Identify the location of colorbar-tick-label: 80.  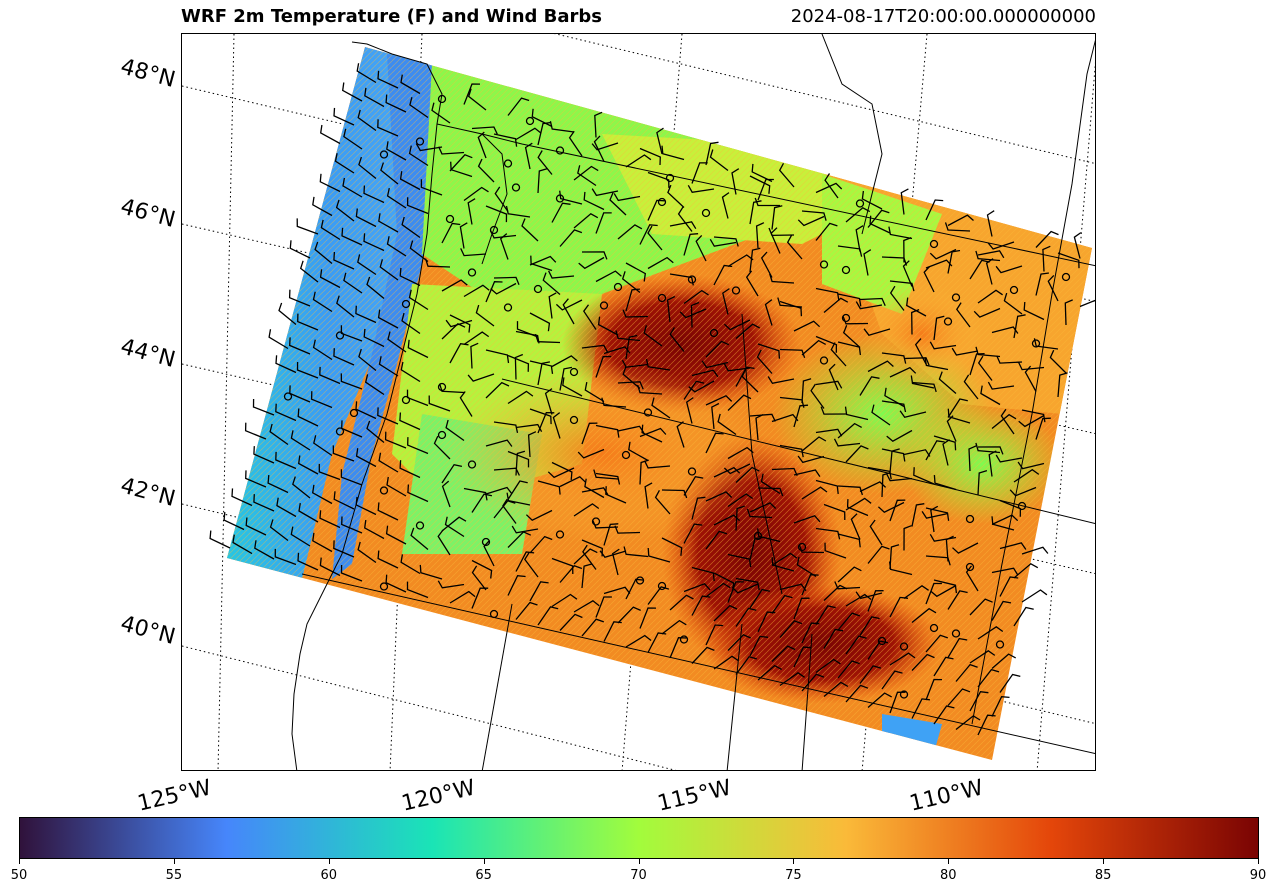
(948, 875).